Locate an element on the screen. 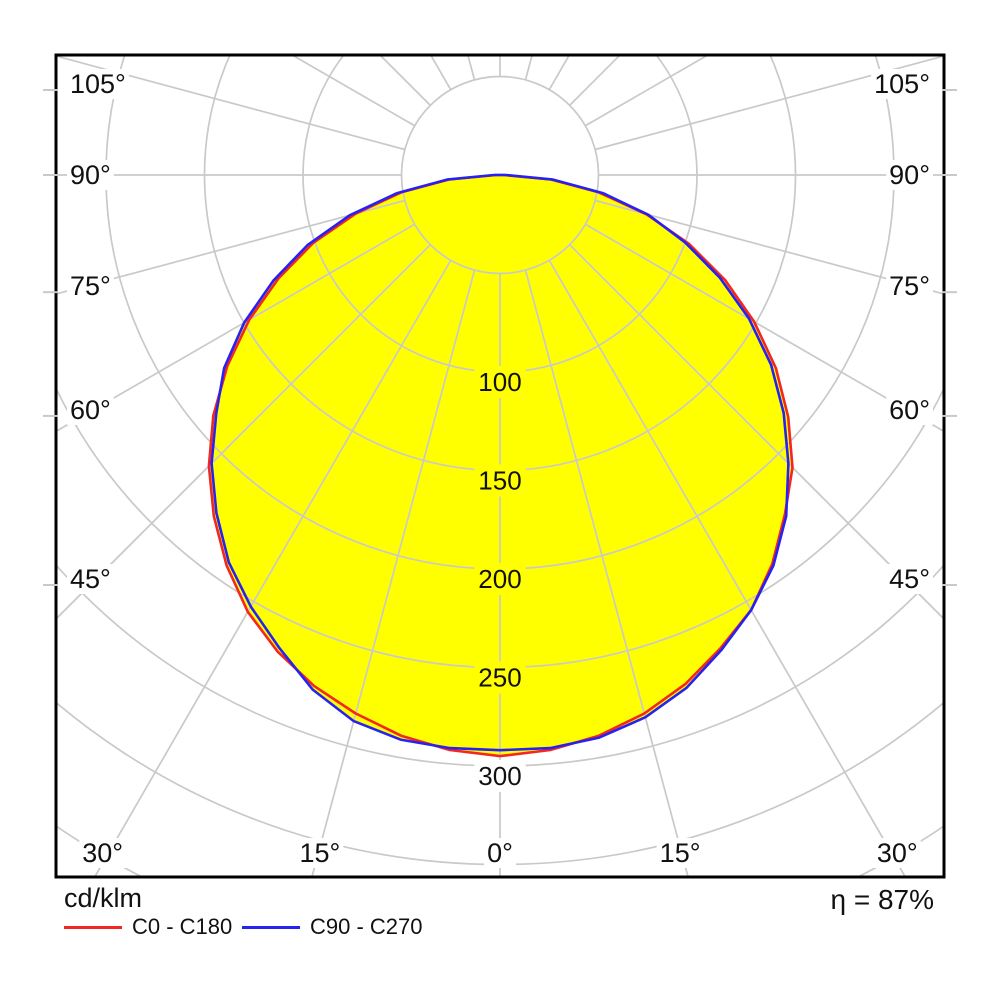 The image size is (1000, 1000). angle-label-left-105: 105° is located at coordinates (98, 84).